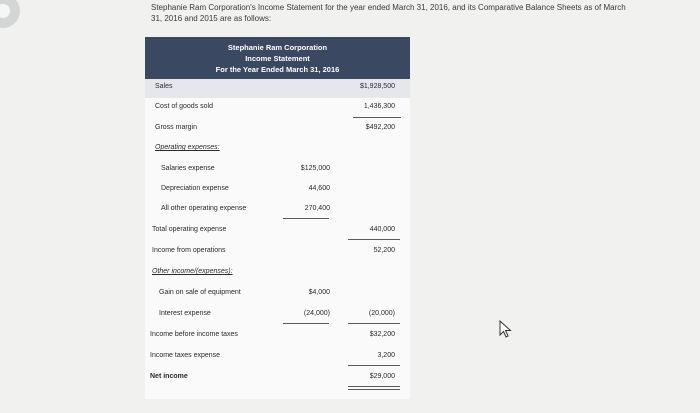  What do you see at coordinates (277, 295) in the screenshot?
I see `statement-row: Gain on sale of equipment $4,000` at bounding box center [277, 295].